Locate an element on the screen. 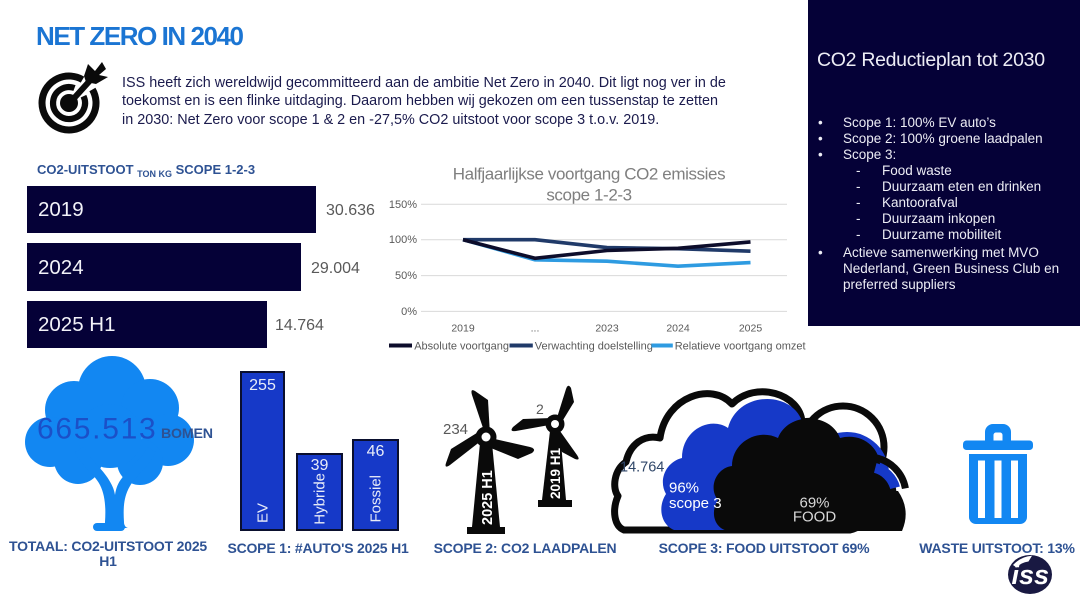  svg-text: 0% is located at coordinates (409, 312).